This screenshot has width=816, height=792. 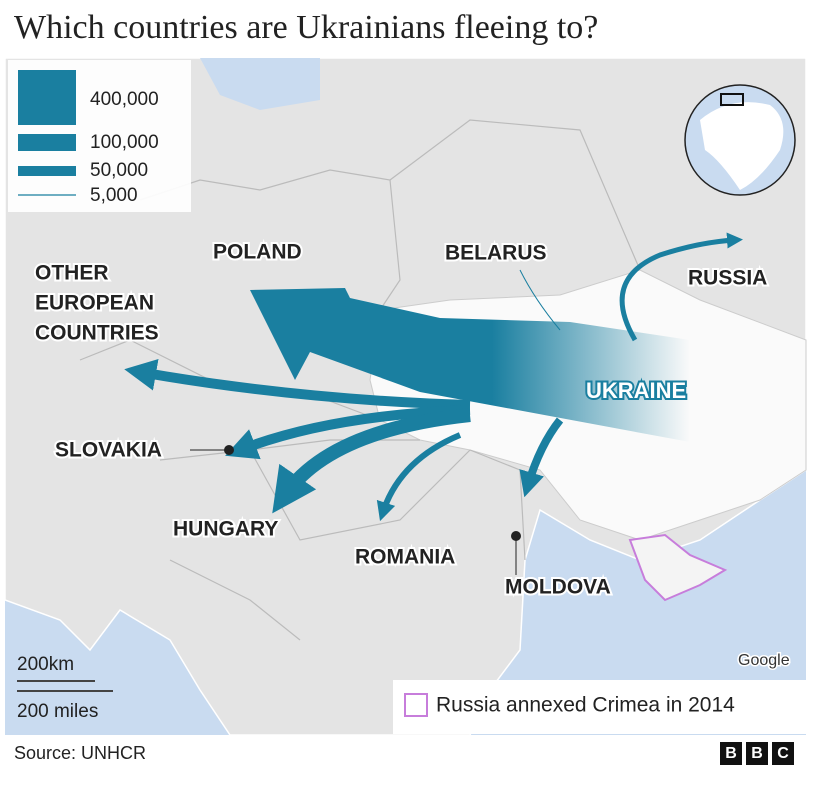 I want to click on legend: 400,000 100,000 50,000 5,000, so click(x=99, y=136).